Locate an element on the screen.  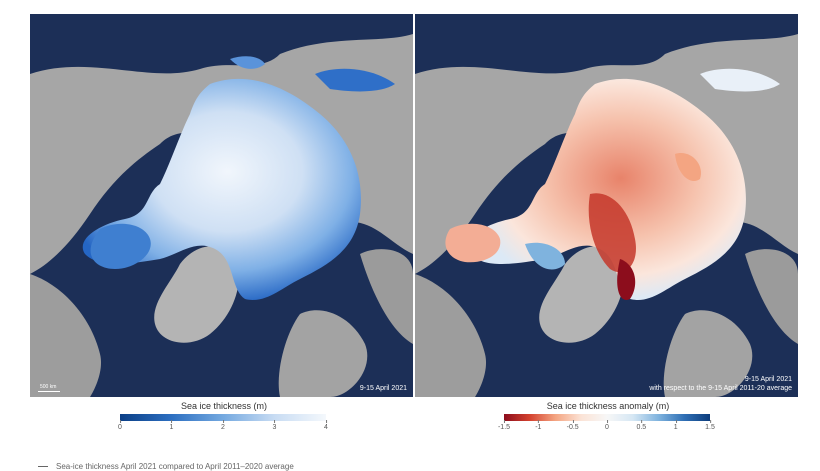
thickness-colorbar-ticks: 0 1 2 3 4 is located at coordinates (223, 427).